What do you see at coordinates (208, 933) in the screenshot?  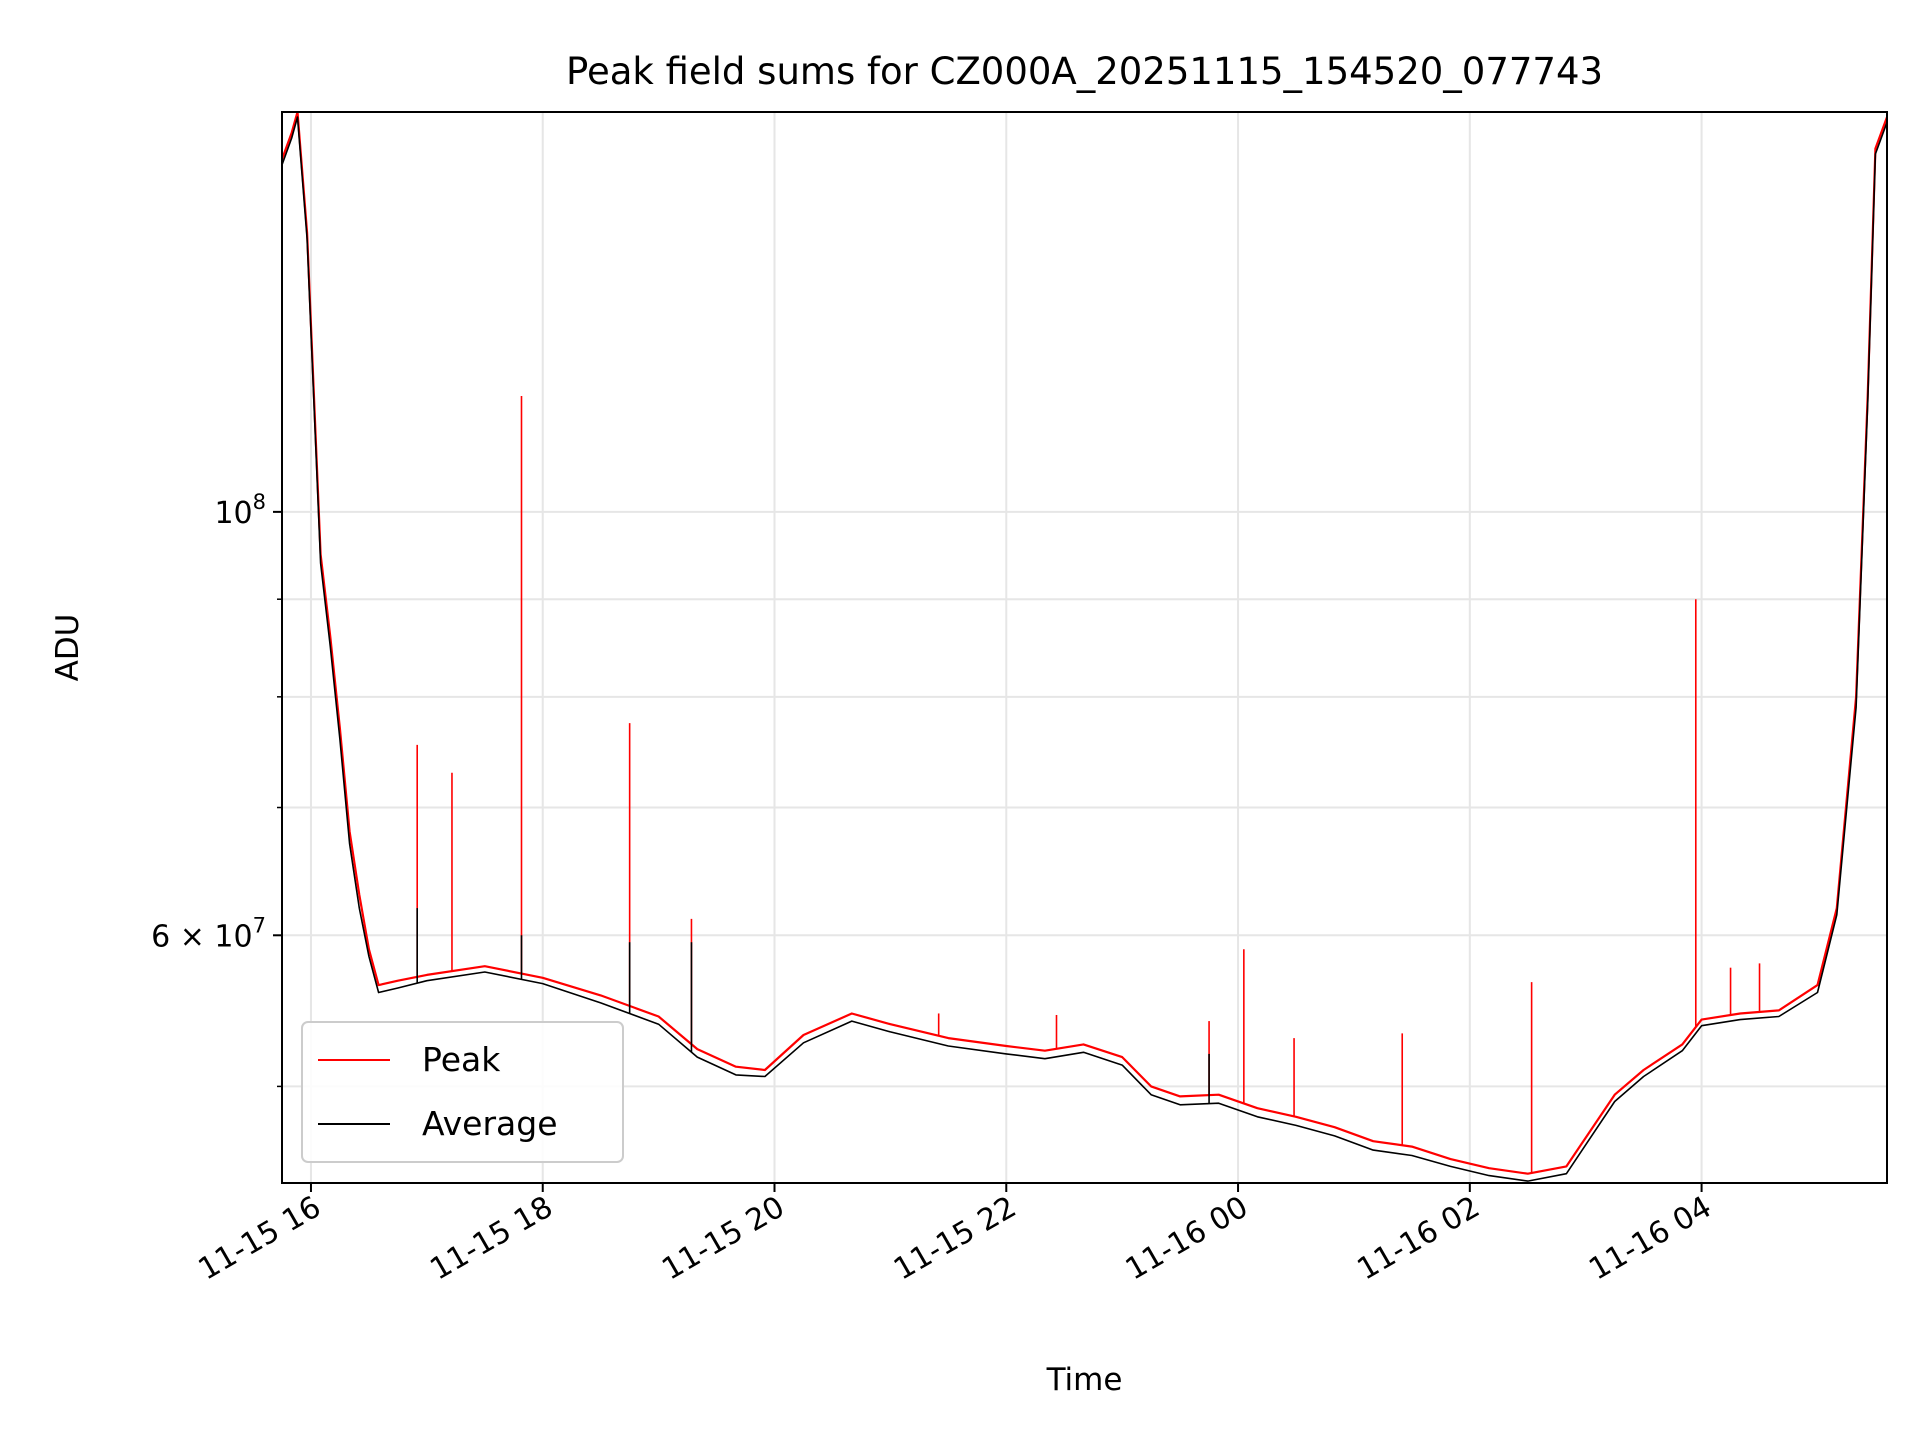 I see `y-tick-label: 6 × 107` at bounding box center [208, 933].